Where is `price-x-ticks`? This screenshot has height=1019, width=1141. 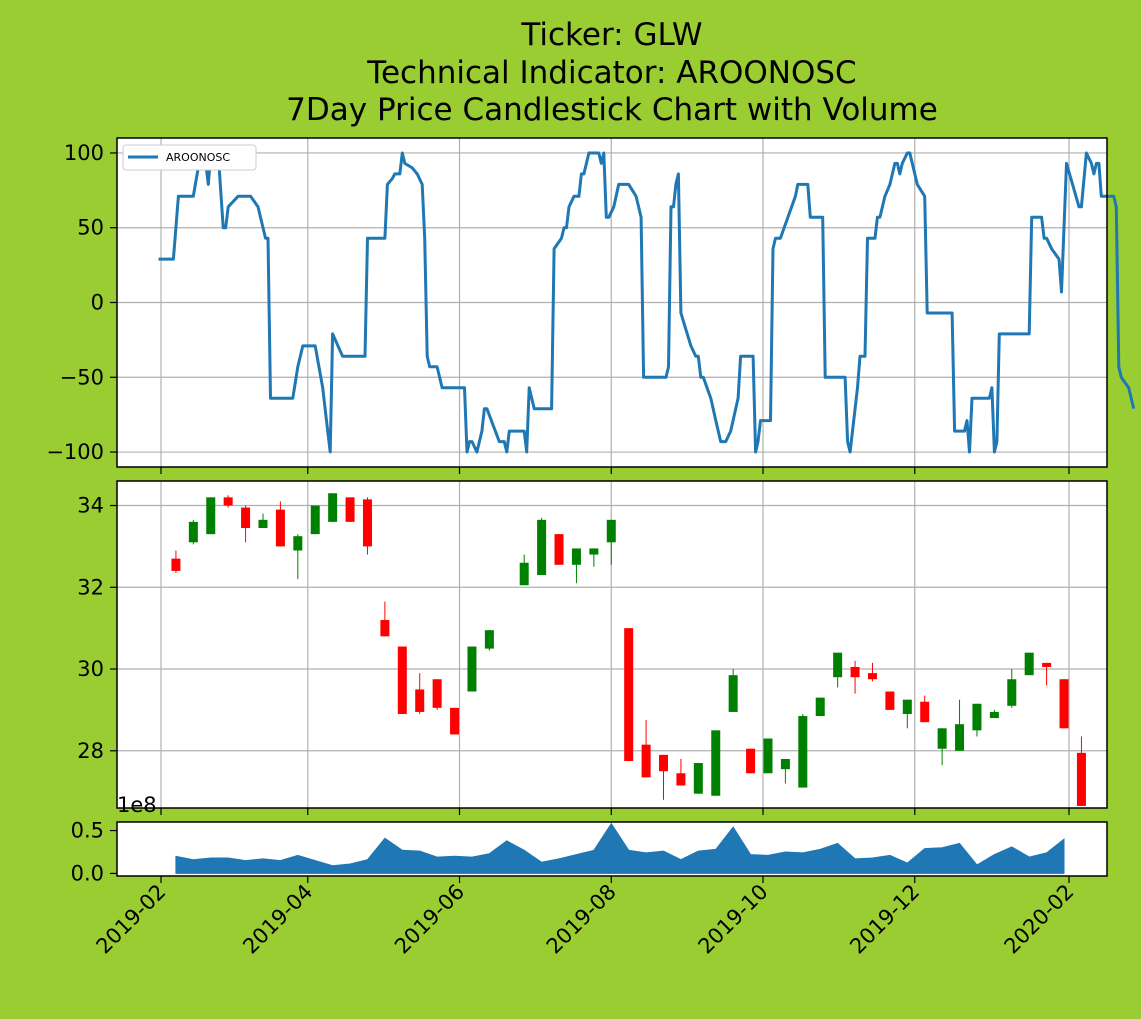
price-x-ticks is located at coordinates (615, 811).